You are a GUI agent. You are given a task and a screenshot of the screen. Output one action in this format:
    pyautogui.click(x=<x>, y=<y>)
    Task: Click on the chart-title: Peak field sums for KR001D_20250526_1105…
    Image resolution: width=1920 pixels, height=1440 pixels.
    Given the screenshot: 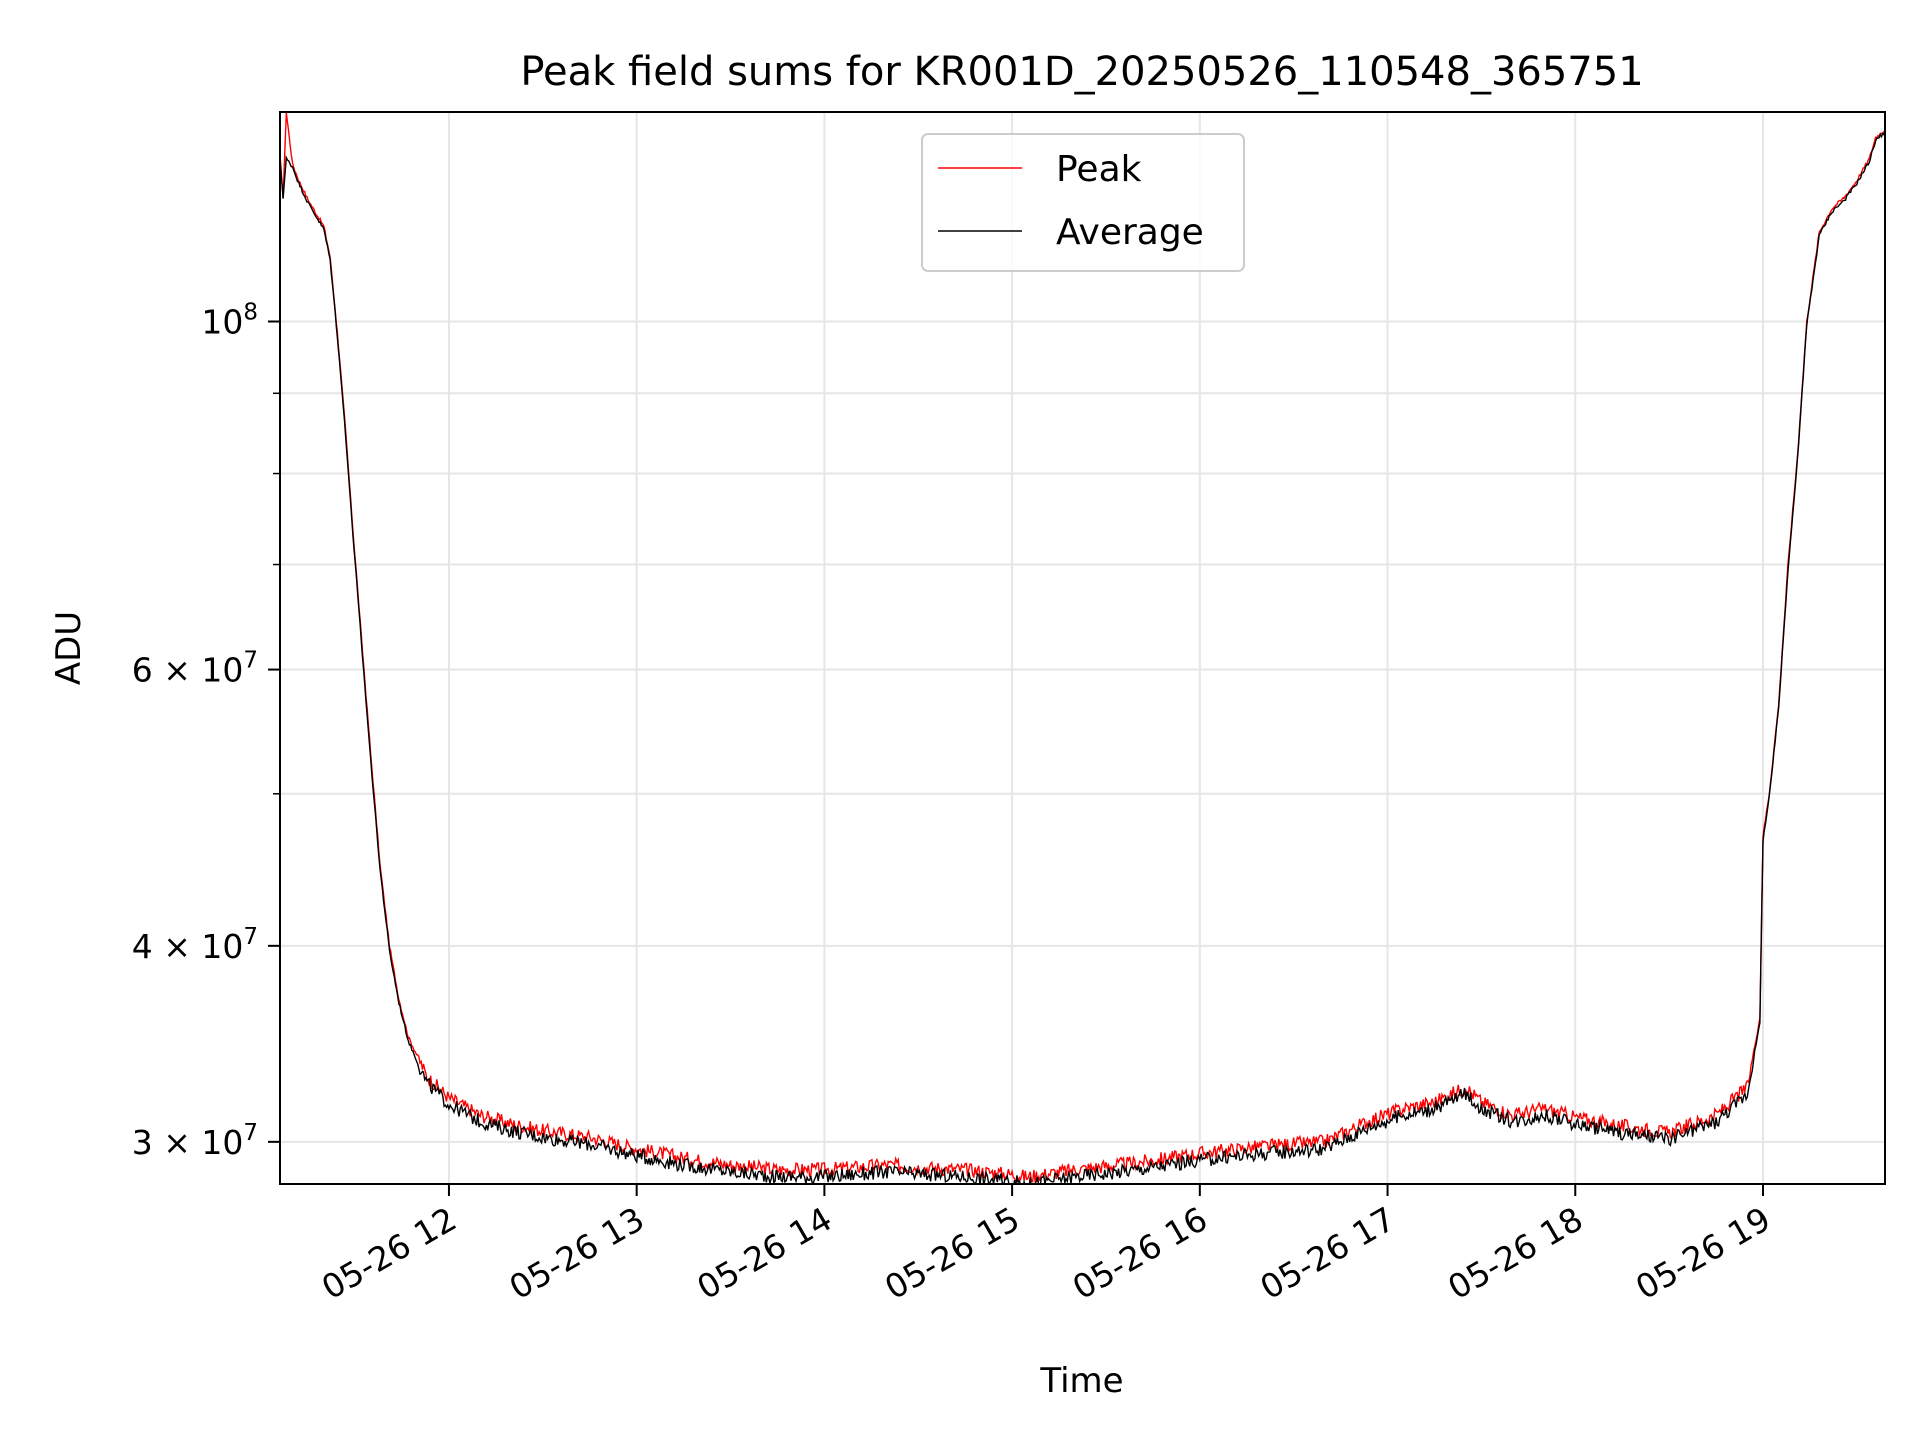 What is the action you would take?
    pyautogui.click(x=1081, y=72)
    